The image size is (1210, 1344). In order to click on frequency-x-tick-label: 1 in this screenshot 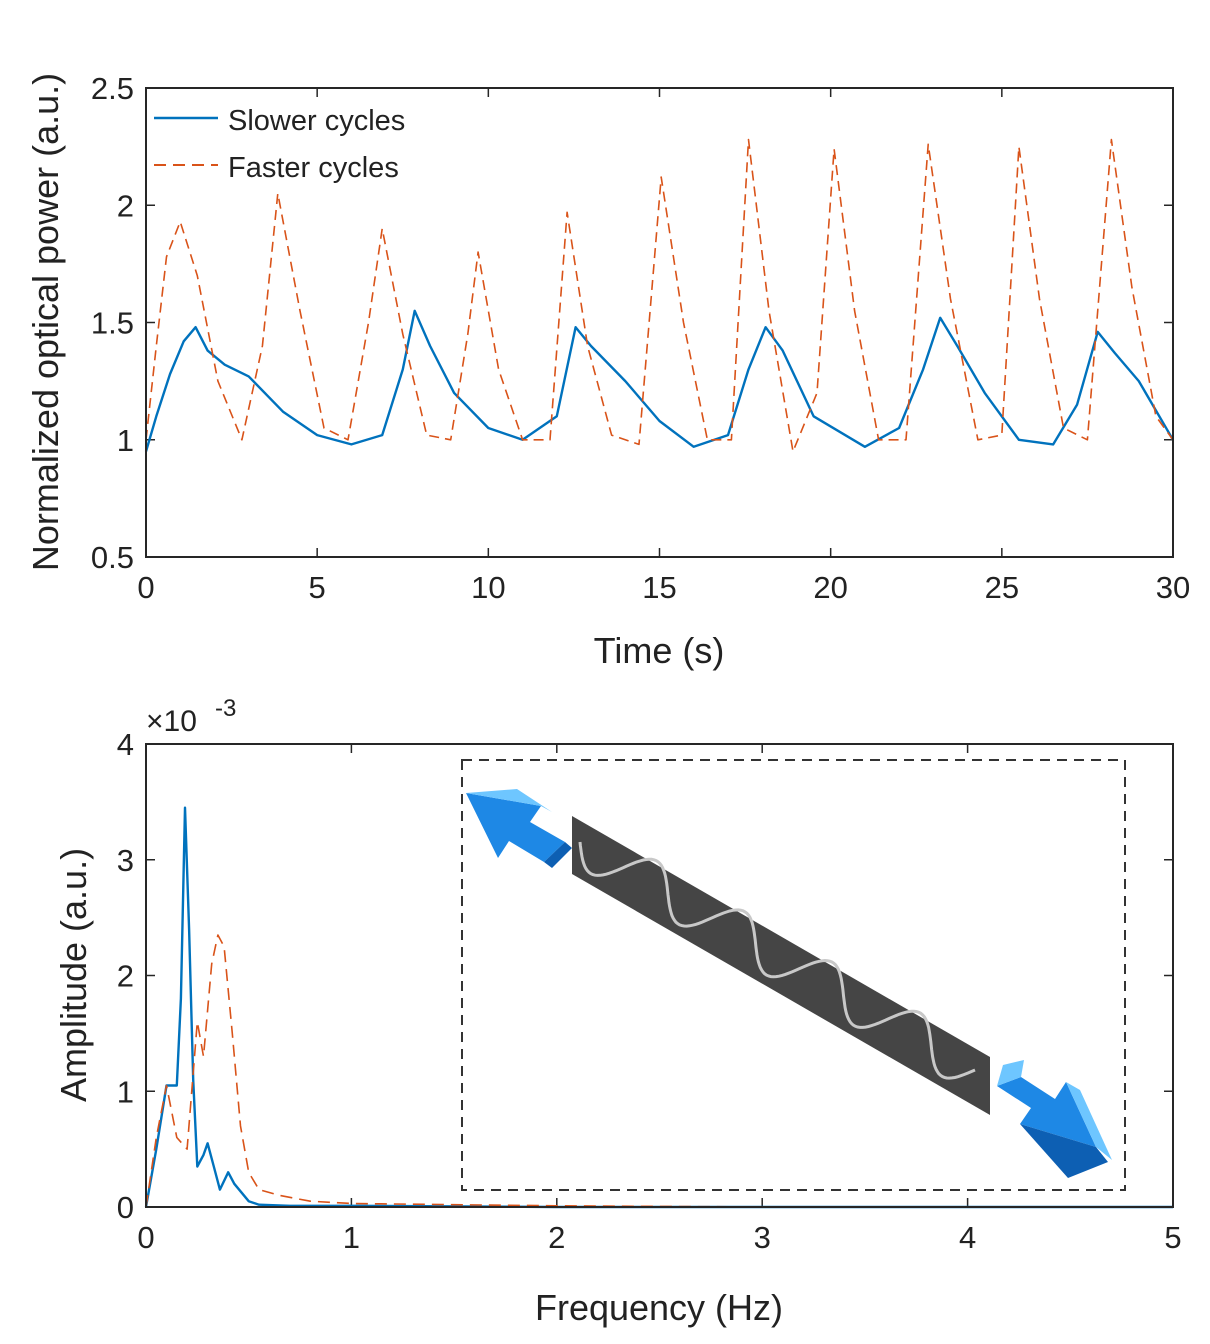, I will do `click(351, 1237)`.